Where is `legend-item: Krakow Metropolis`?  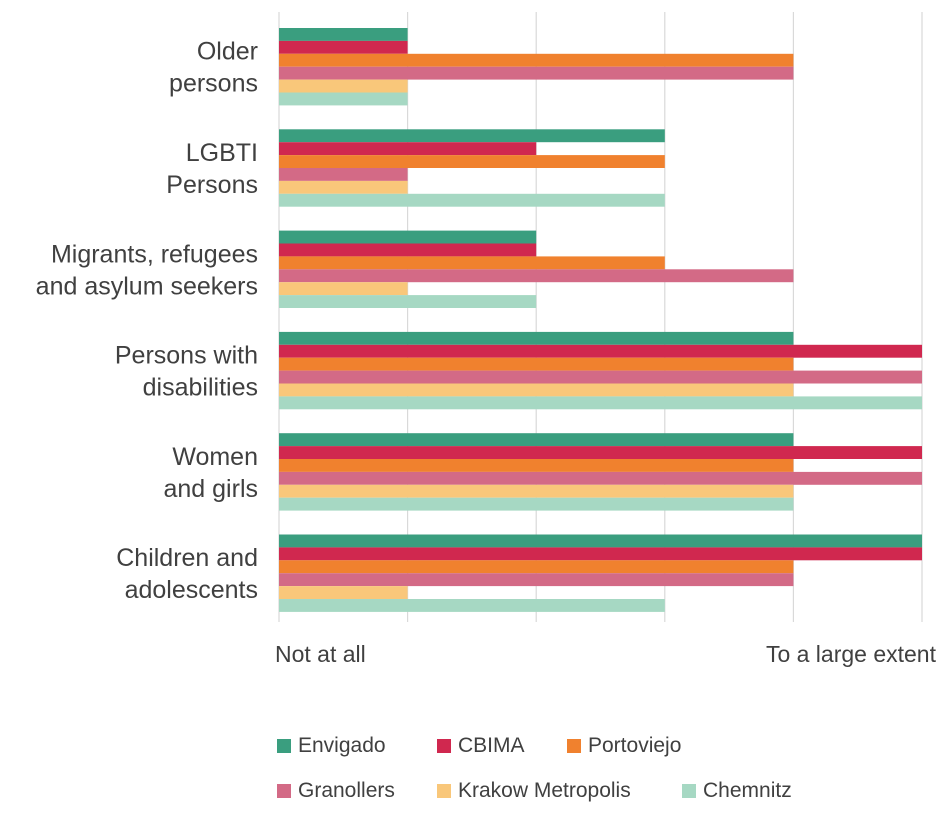
legend-item: Krakow Metropolis is located at coordinates (534, 790).